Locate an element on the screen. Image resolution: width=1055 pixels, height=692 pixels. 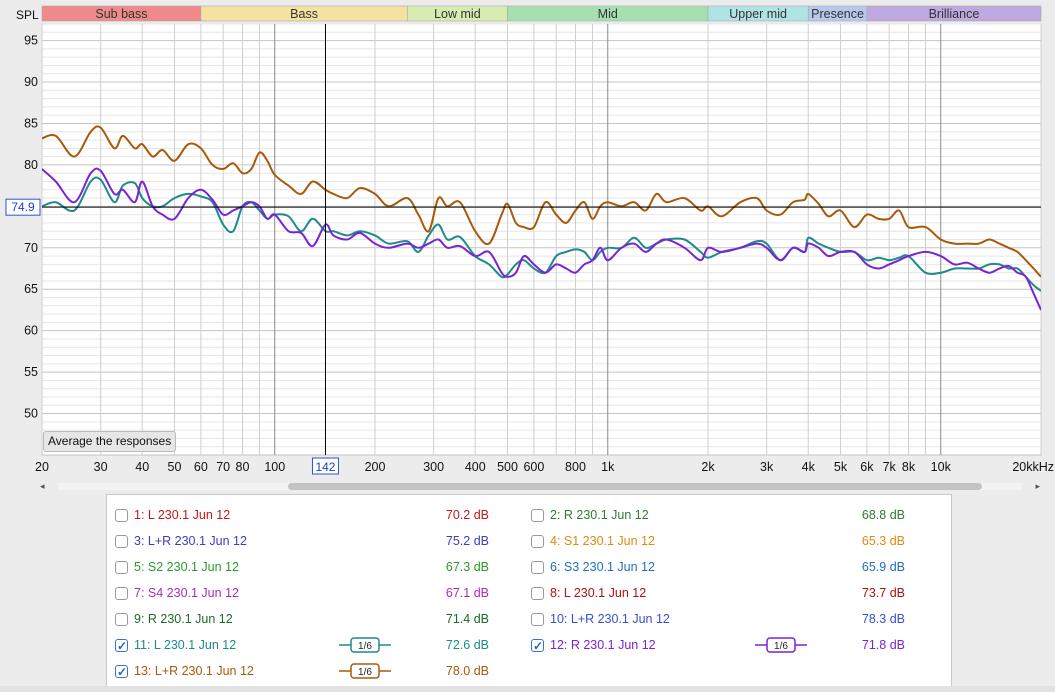
cursor-x-readout: 142 is located at coordinates (325, 467).